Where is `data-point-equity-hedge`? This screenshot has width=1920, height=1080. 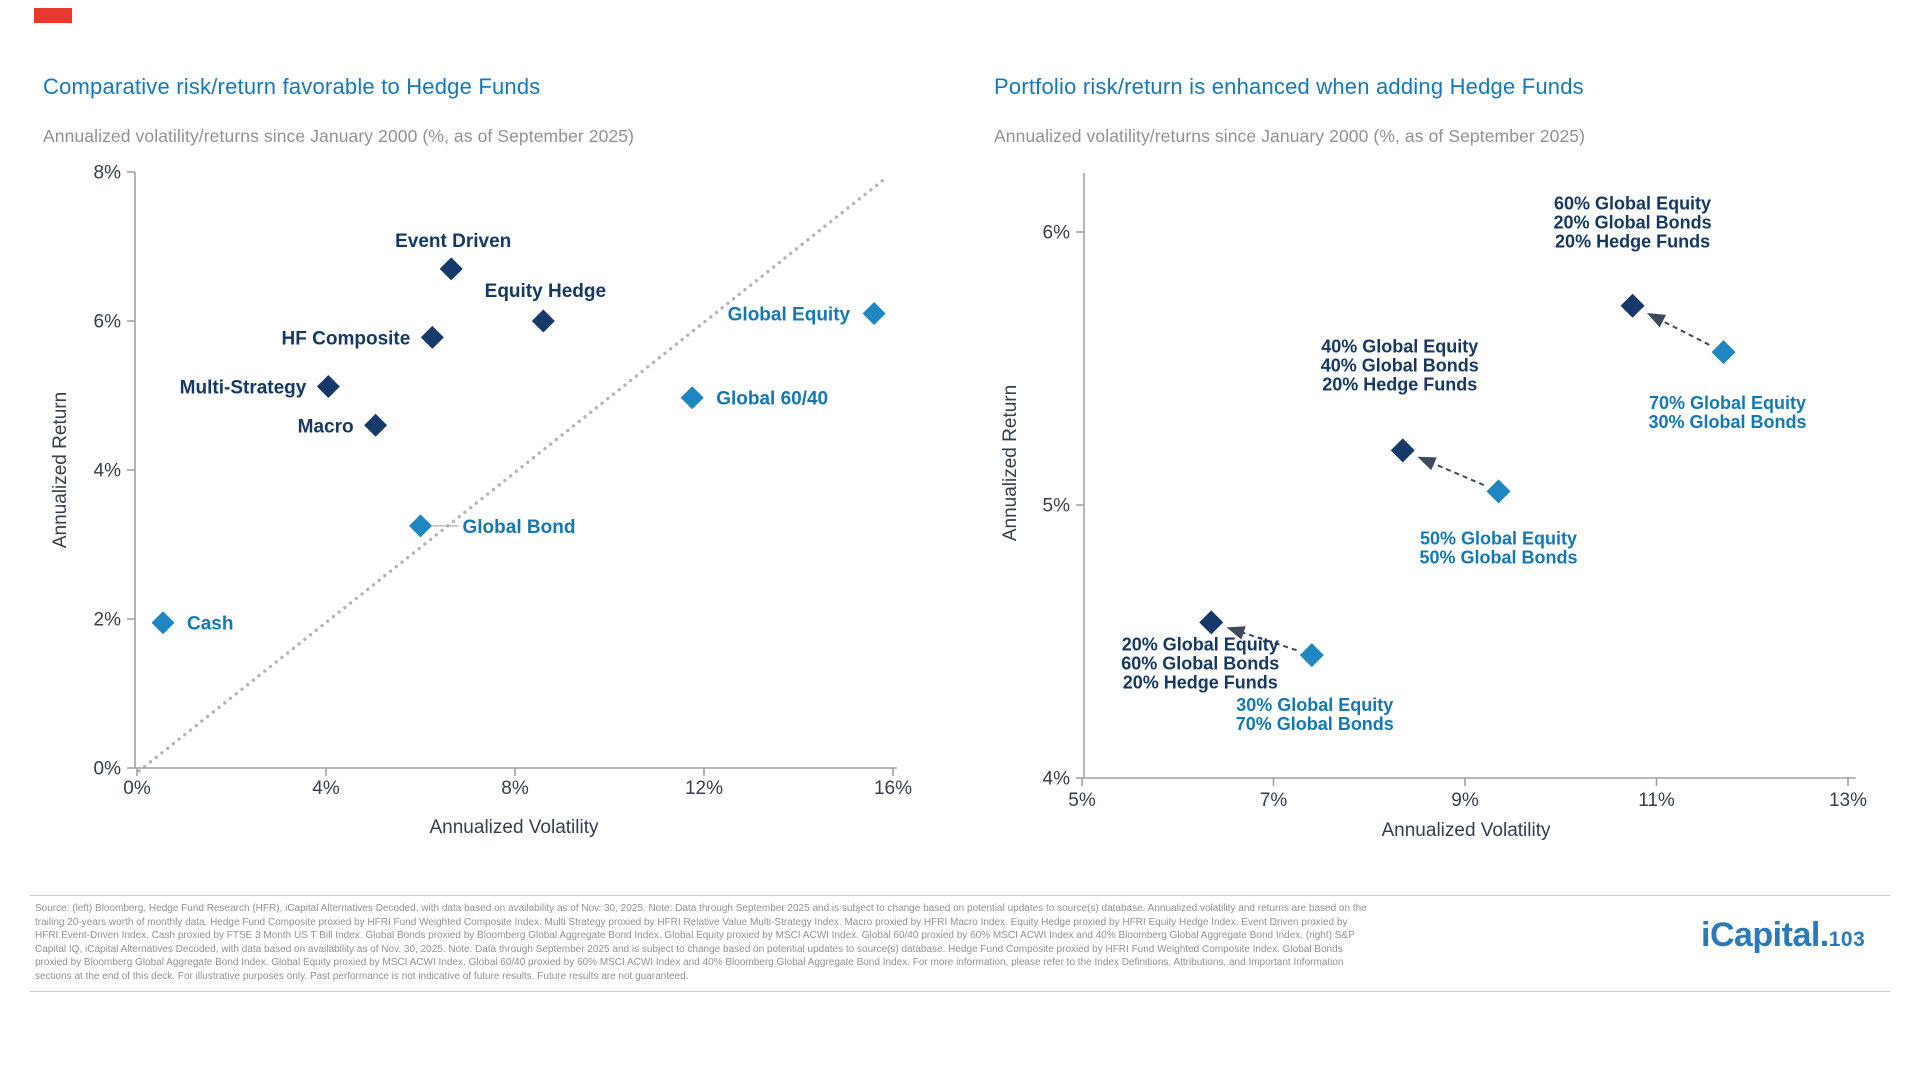 data-point-equity-hedge is located at coordinates (543, 321).